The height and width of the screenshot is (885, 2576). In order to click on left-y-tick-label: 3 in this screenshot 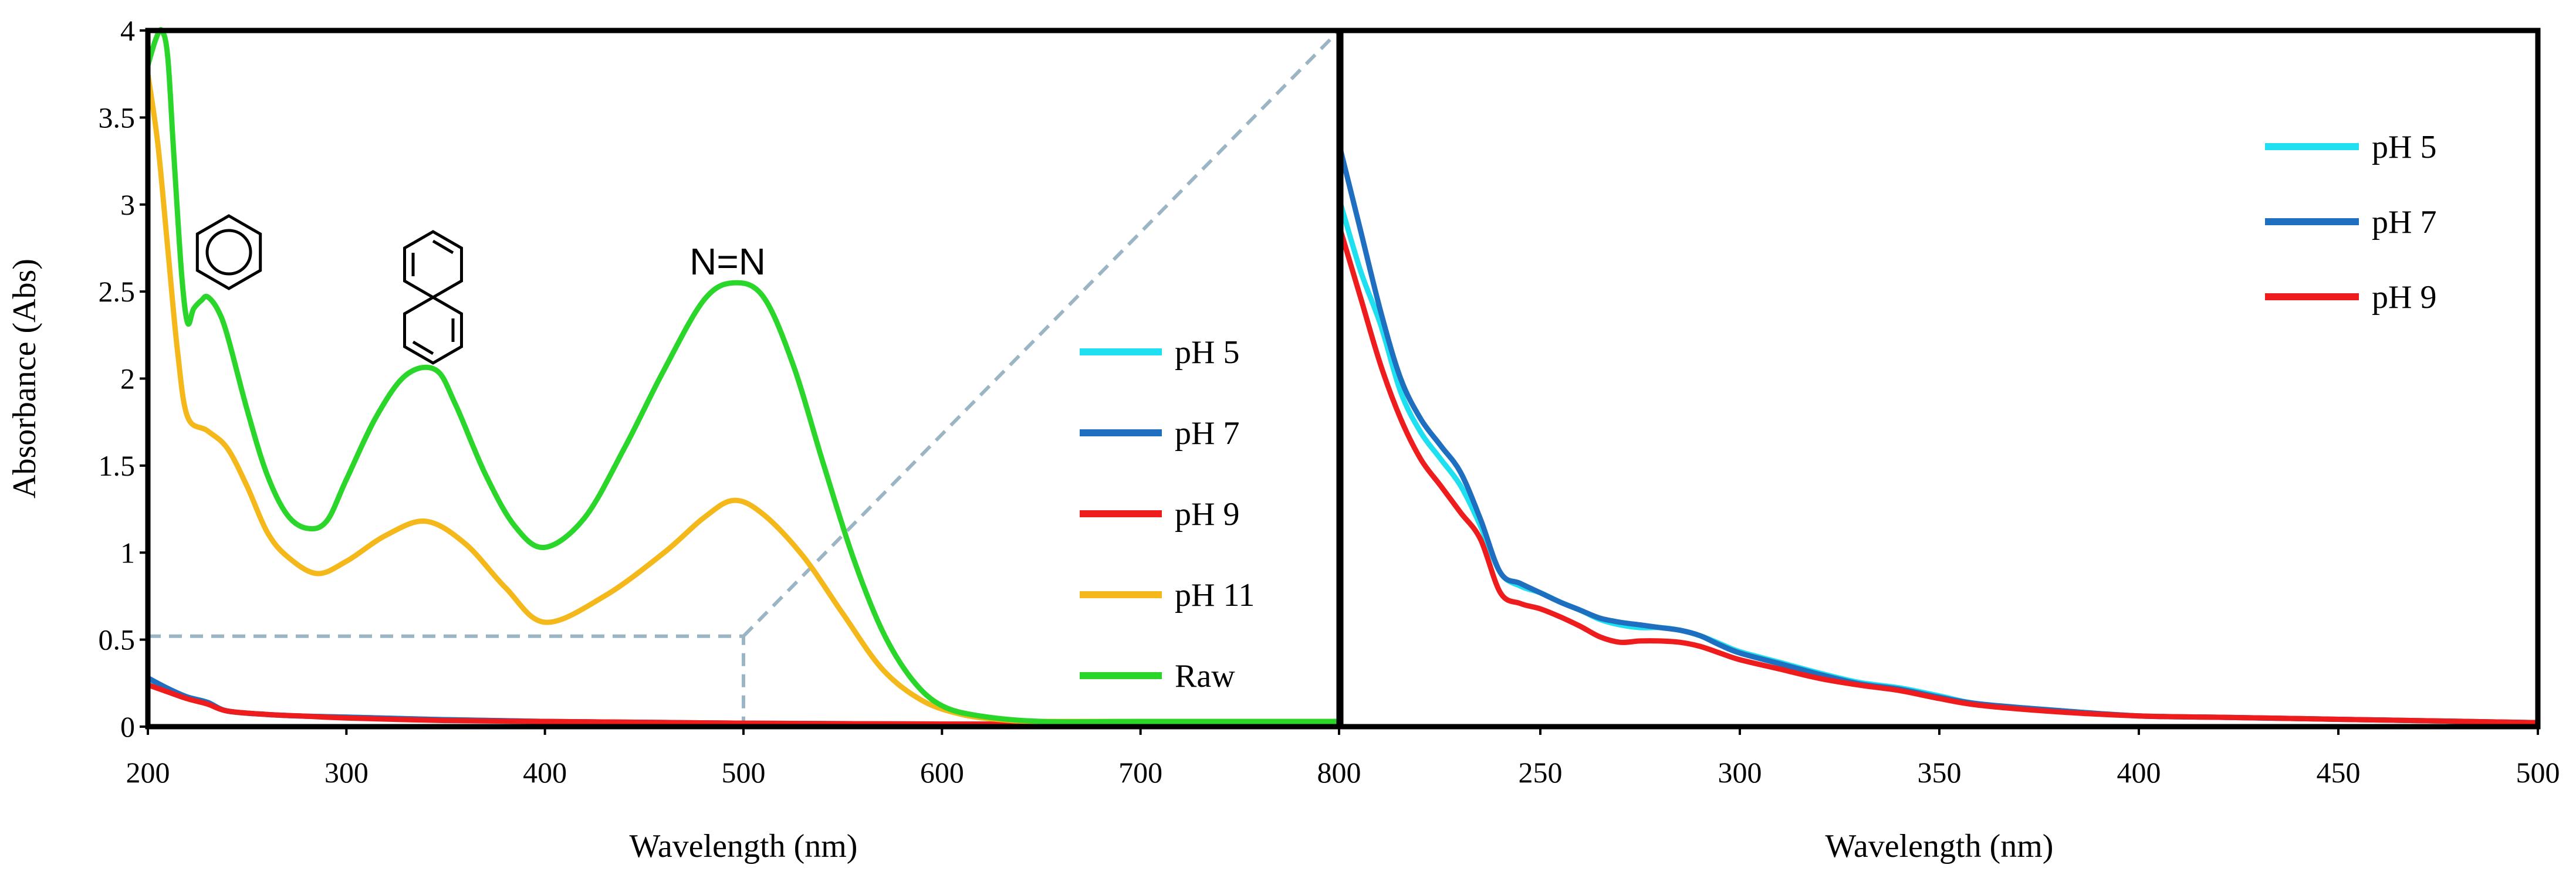, I will do `click(127, 205)`.